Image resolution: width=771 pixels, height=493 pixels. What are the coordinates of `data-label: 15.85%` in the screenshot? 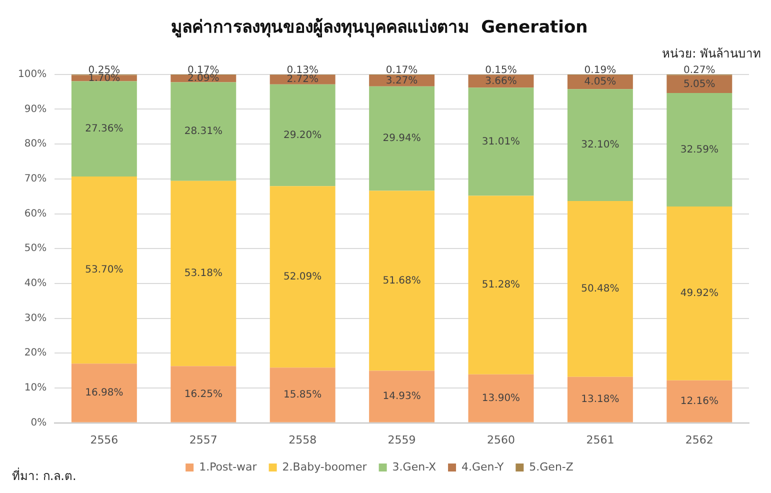 It's located at (303, 395).